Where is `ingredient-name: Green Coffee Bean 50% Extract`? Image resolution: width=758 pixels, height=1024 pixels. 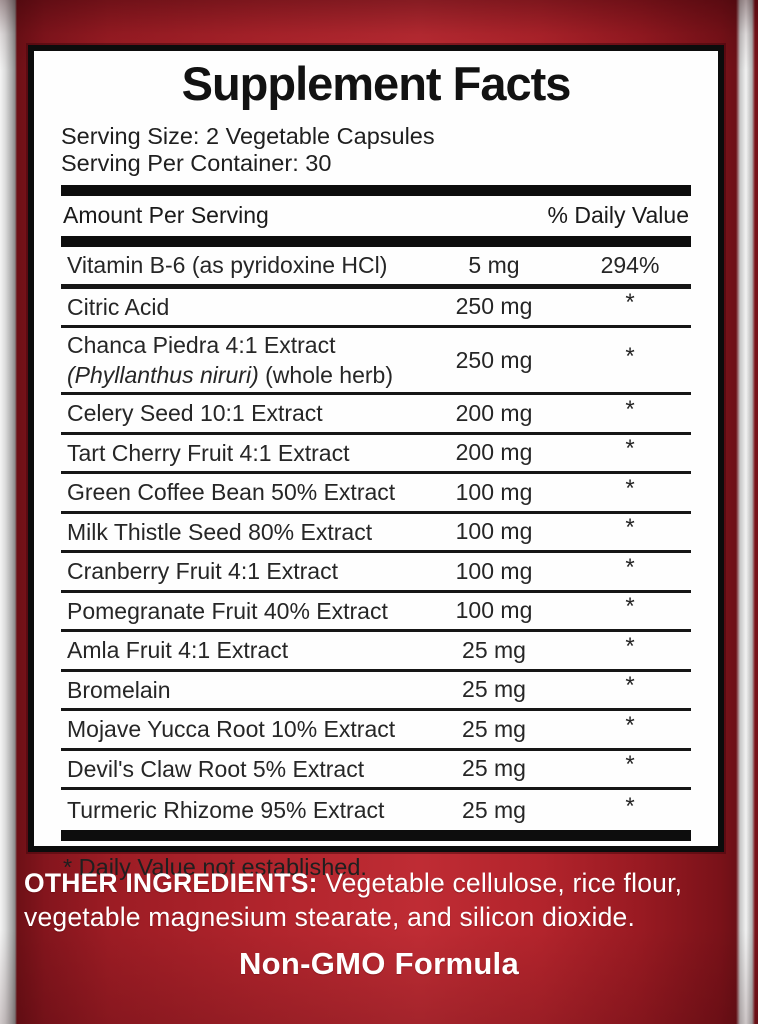 ingredient-name: Green Coffee Bean 50% Extract is located at coordinates (231, 492).